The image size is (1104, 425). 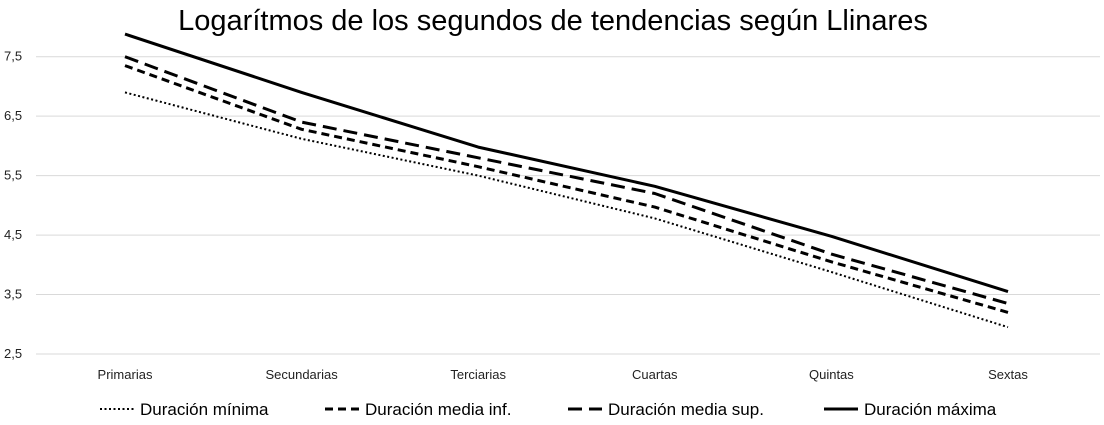 What do you see at coordinates (655, 374) in the screenshot?
I see `x-tick-label: Cuartas` at bounding box center [655, 374].